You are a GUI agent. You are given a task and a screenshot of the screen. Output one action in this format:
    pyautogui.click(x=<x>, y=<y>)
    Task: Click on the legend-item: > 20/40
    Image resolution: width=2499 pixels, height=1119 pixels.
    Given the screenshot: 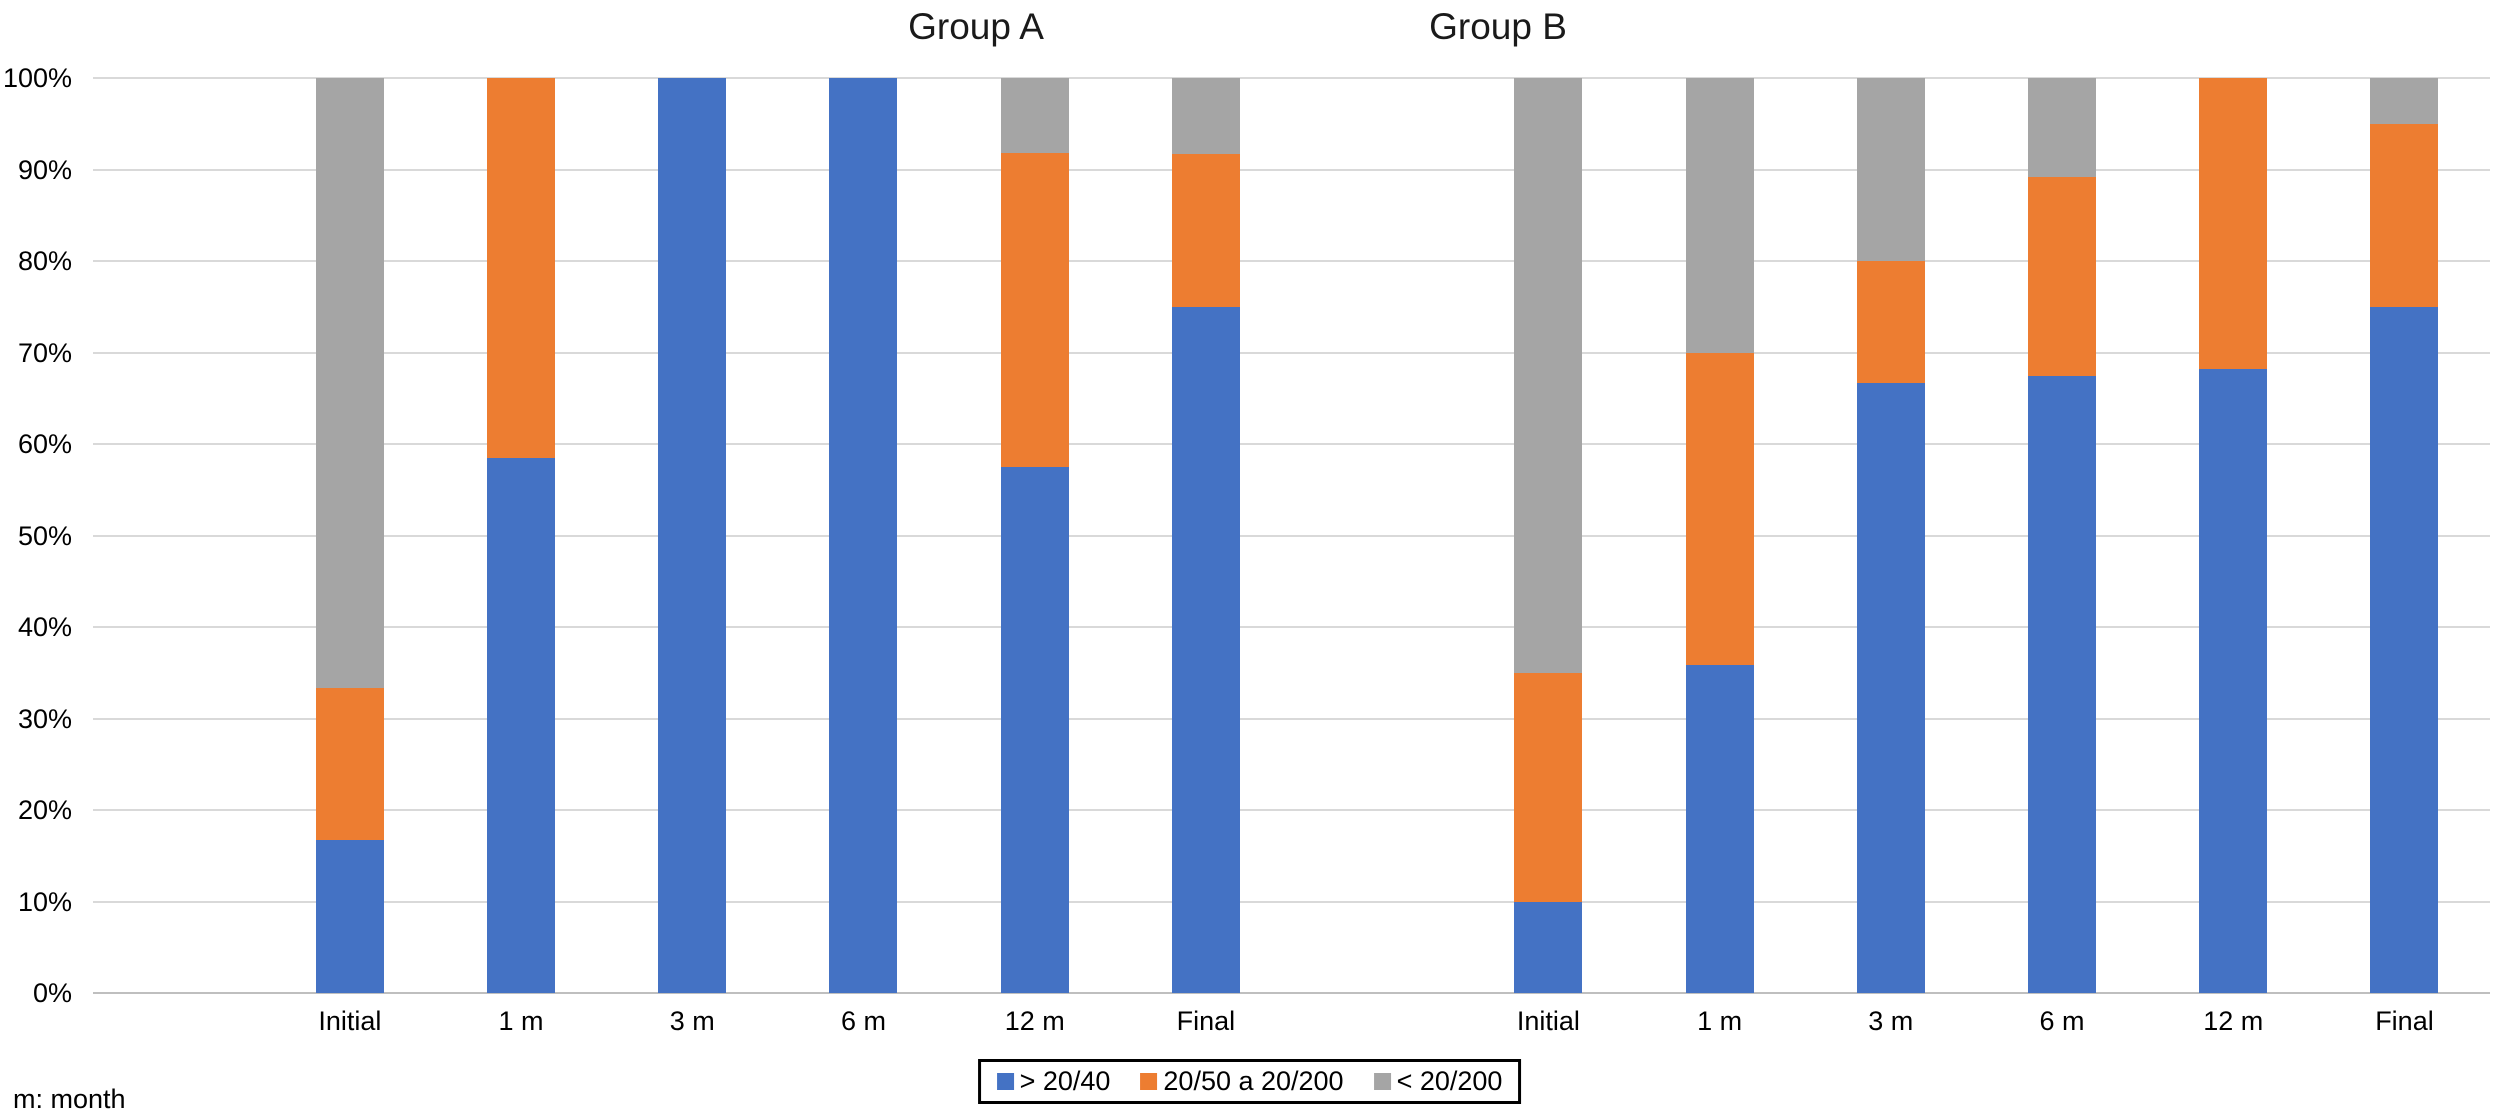 What is the action you would take?
    pyautogui.click(x=1053, y=1081)
    